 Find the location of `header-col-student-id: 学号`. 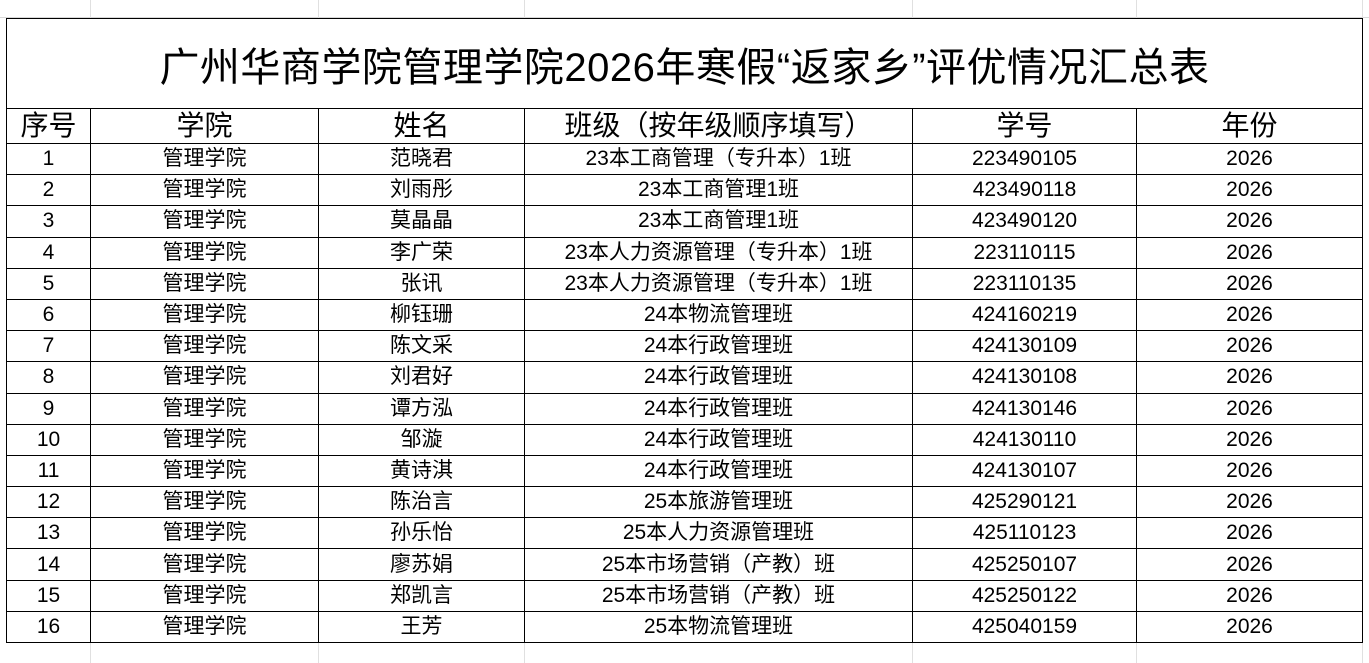

header-col-student-id: 学号 is located at coordinates (1024, 126).